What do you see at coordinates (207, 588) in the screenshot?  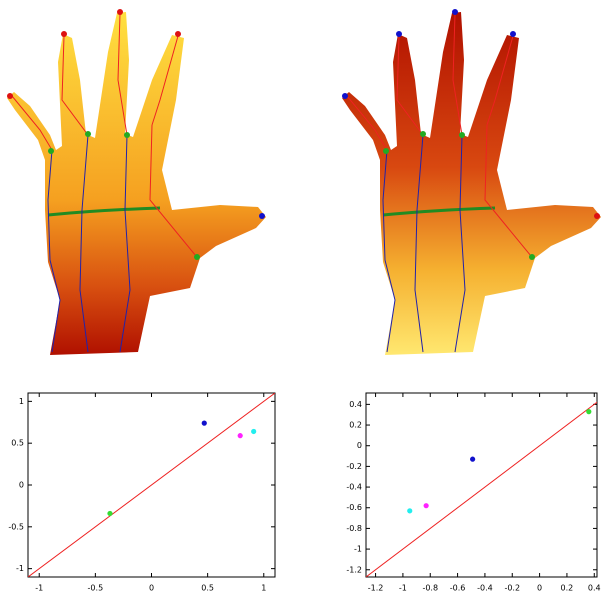 I see `x-tick-label: 0.5` at bounding box center [207, 588].